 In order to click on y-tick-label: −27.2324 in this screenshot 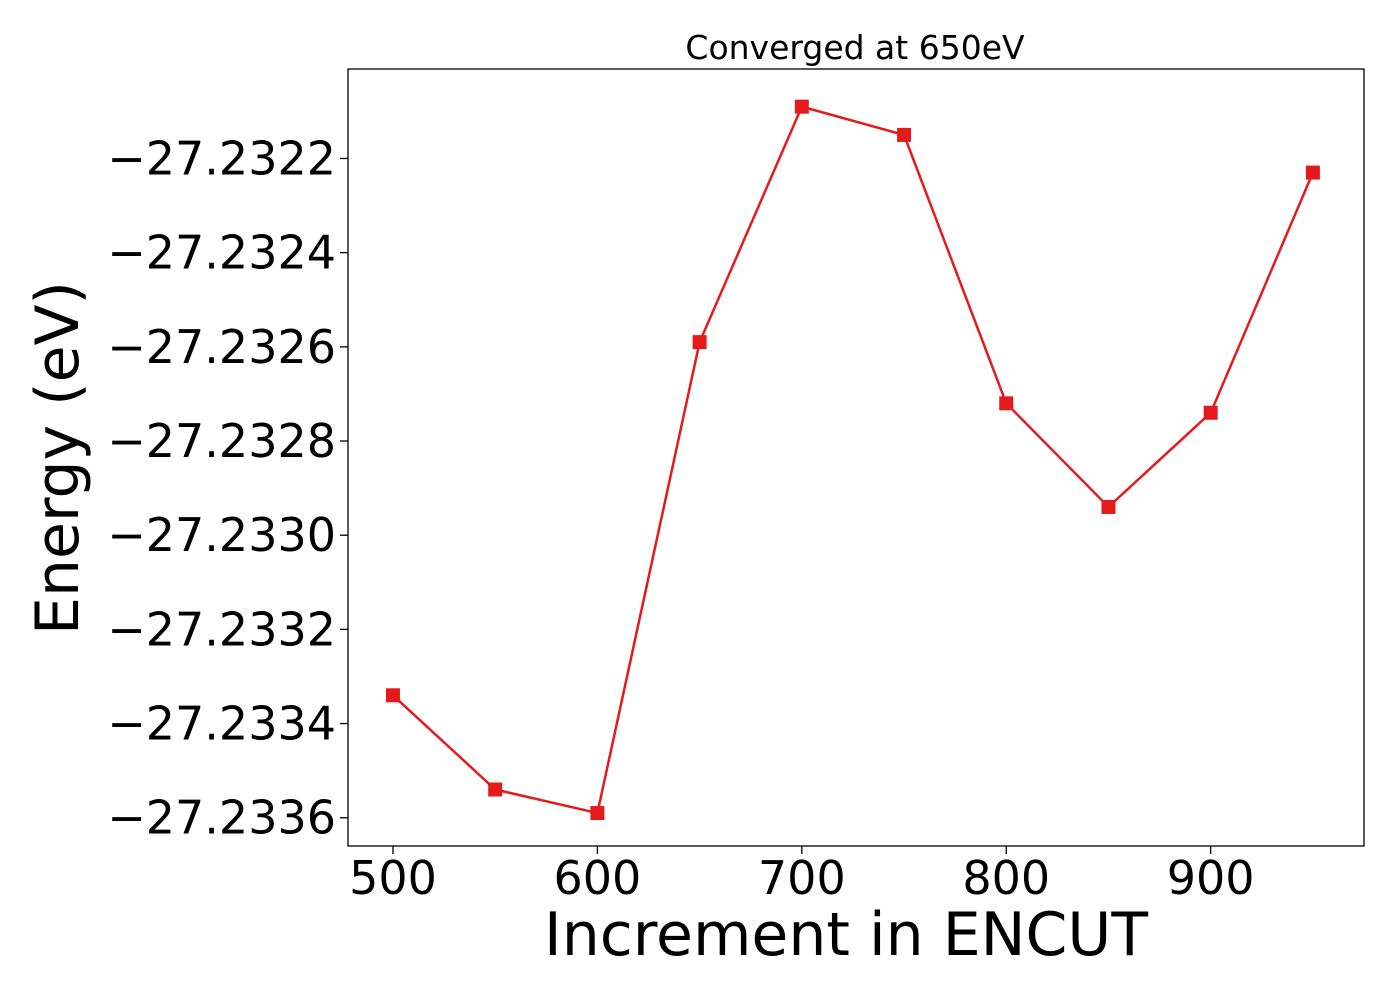, I will do `click(221, 253)`.